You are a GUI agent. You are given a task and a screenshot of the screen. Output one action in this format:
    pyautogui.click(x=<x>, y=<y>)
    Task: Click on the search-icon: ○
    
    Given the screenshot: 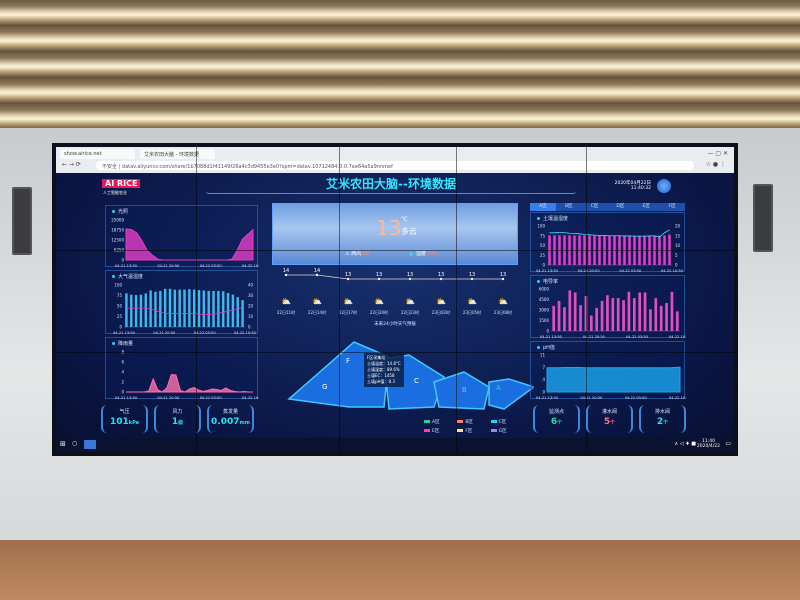 What is the action you would take?
    pyautogui.click(x=75, y=443)
    